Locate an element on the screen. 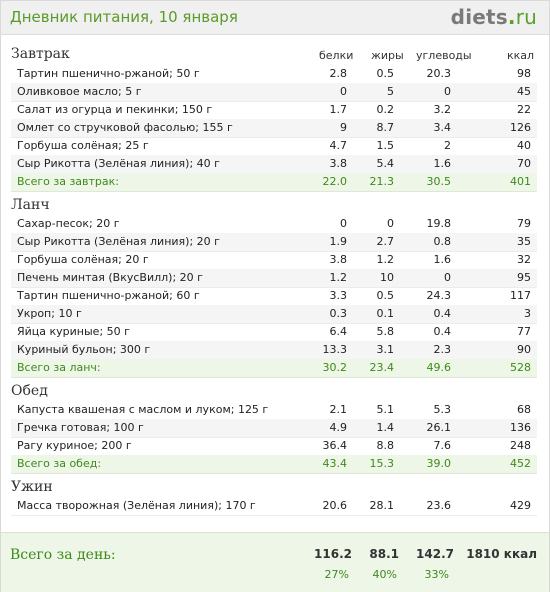  food-fats: 0 is located at coordinates (390, 223).